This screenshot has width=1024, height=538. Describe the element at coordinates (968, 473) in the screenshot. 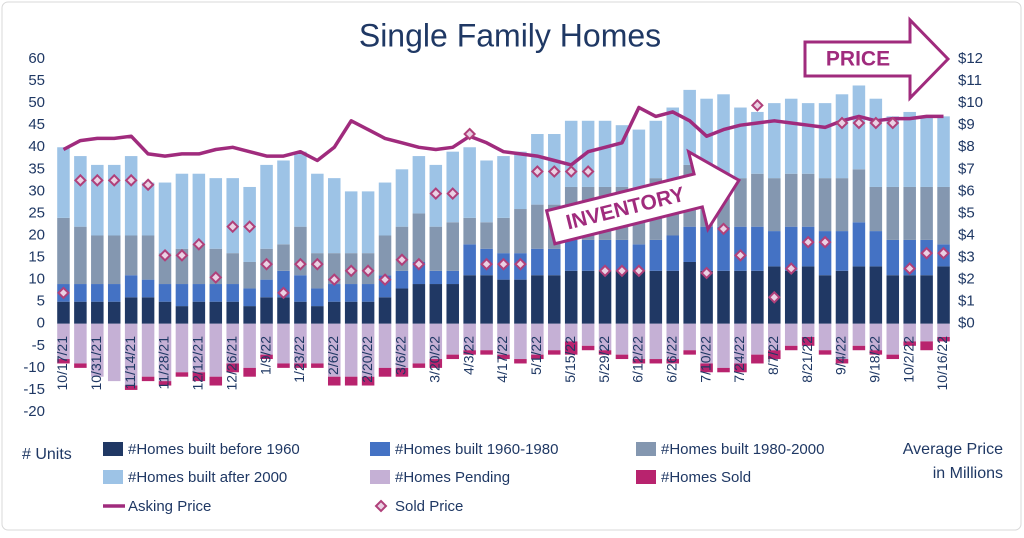

I see `y2-axis-label: in Millions` at that location.